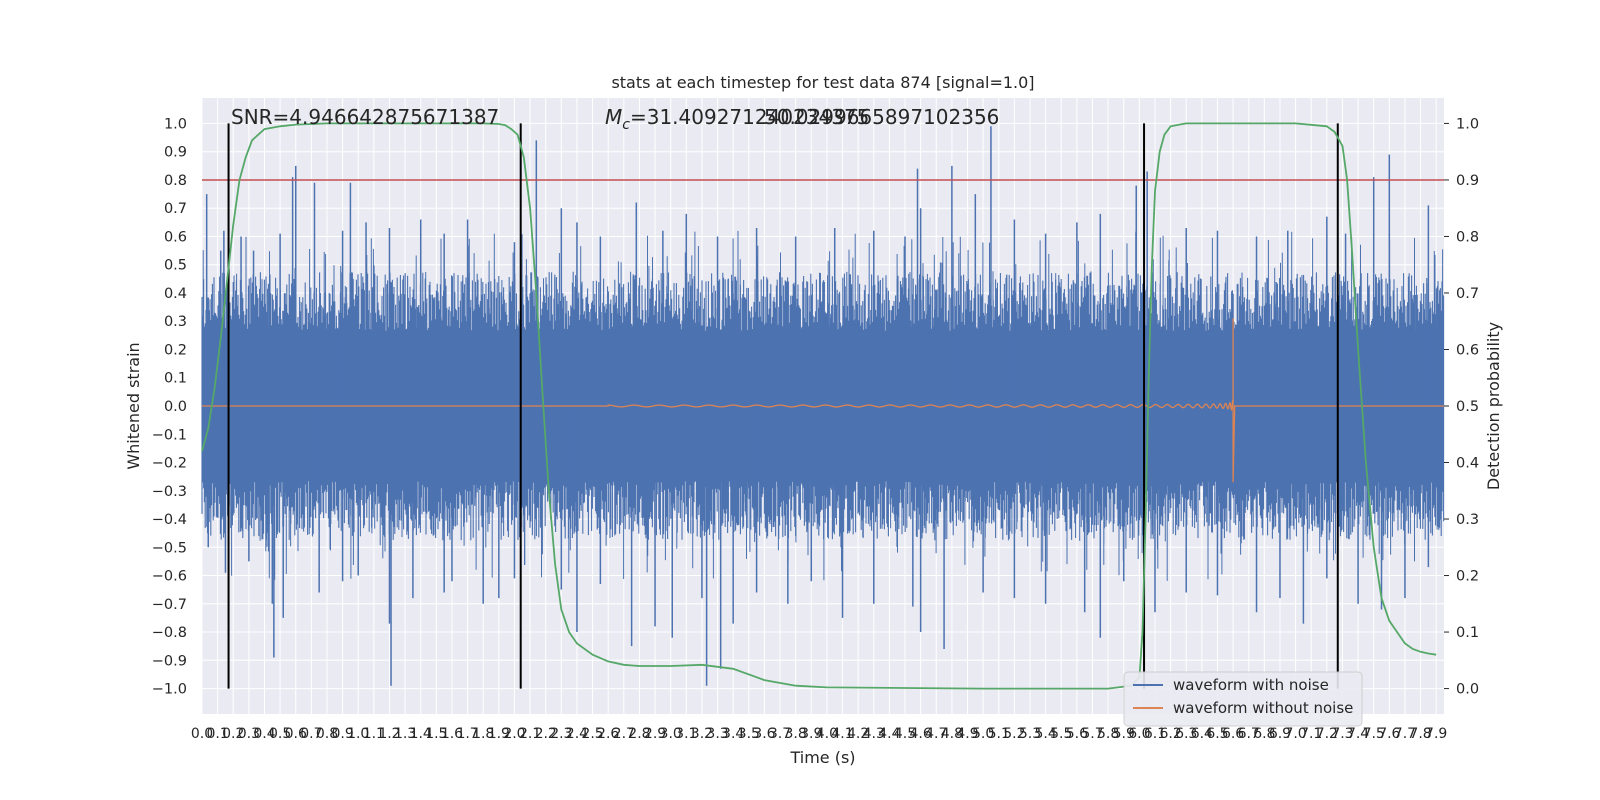 The image size is (1600, 800). What do you see at coordinates (1467, 294) in the screenshot?
I see `y-right-tick-label: 0.7` at bounding box center [1467, 294].